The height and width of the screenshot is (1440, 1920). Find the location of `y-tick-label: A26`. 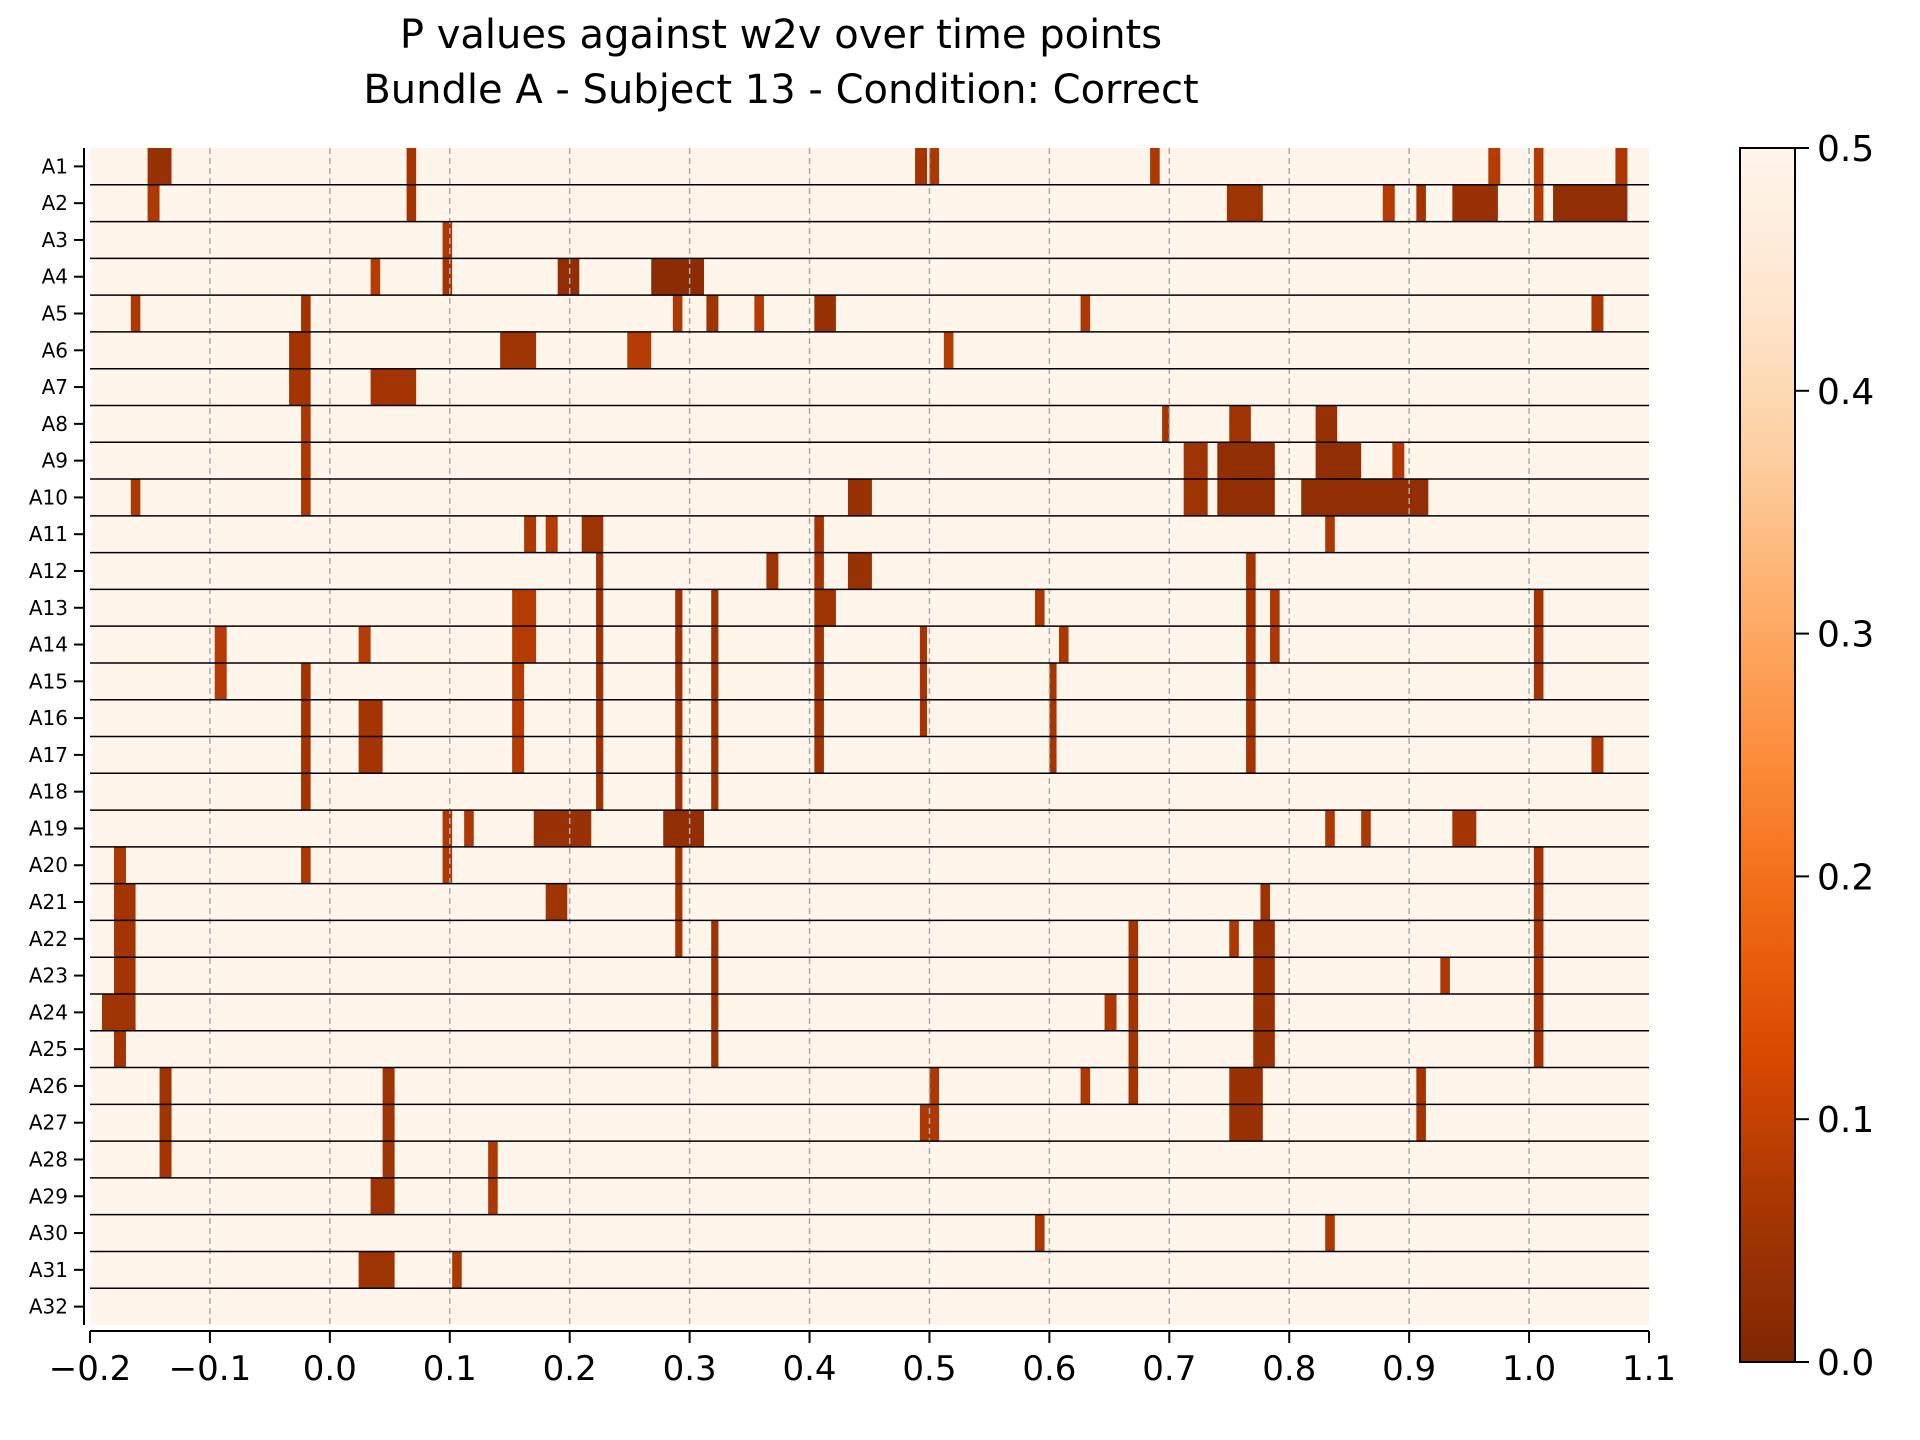

y-tick-label: A26 is located at coordinates (48, 1086).